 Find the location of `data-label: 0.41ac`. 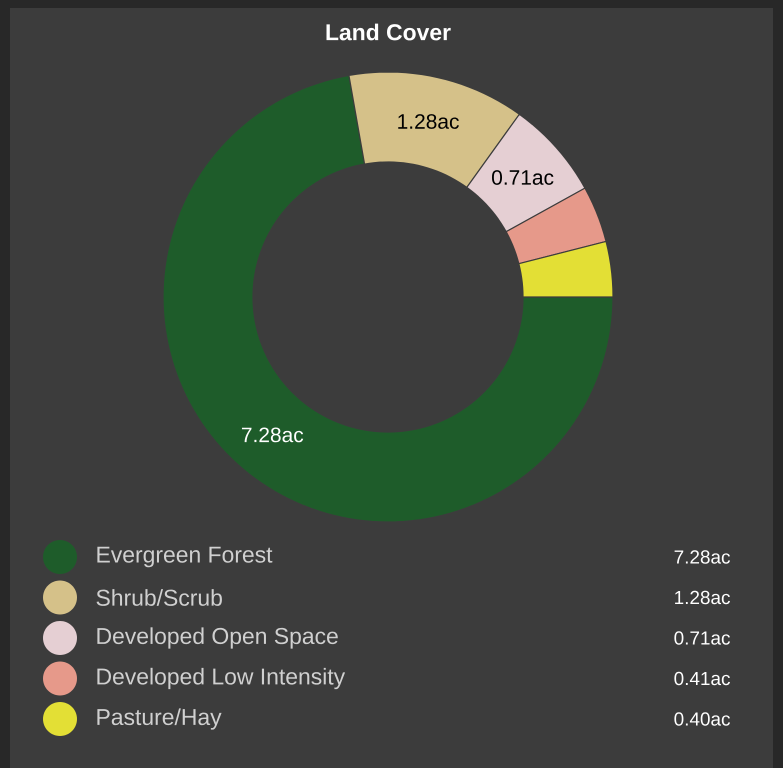

data-label: 0.41ac is located at coordinates (702, 679).